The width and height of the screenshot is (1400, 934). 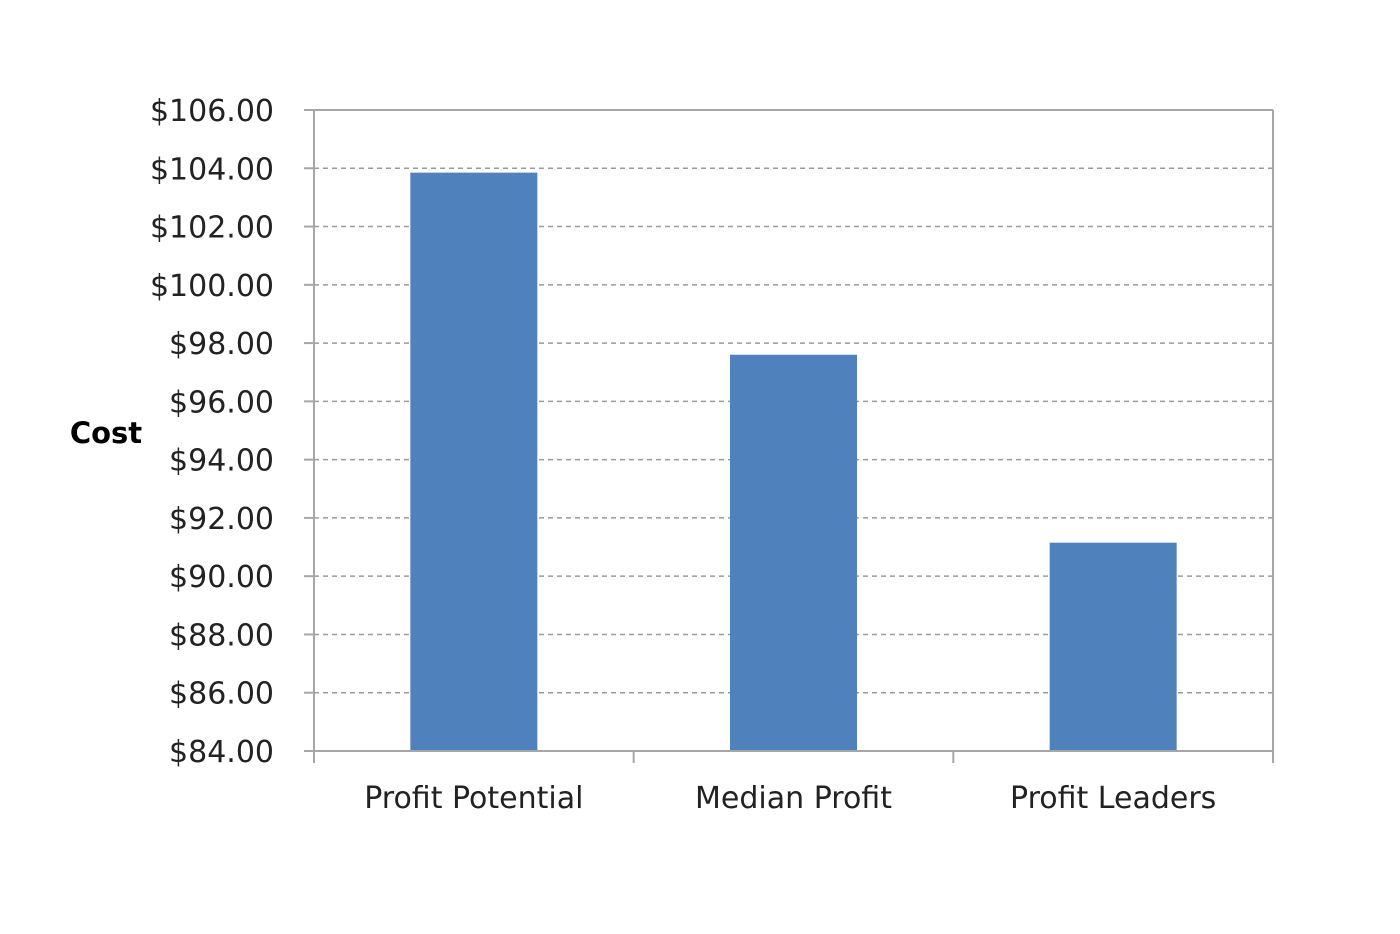 I want to click on bar-median-profit, so click(x=793, y=552).